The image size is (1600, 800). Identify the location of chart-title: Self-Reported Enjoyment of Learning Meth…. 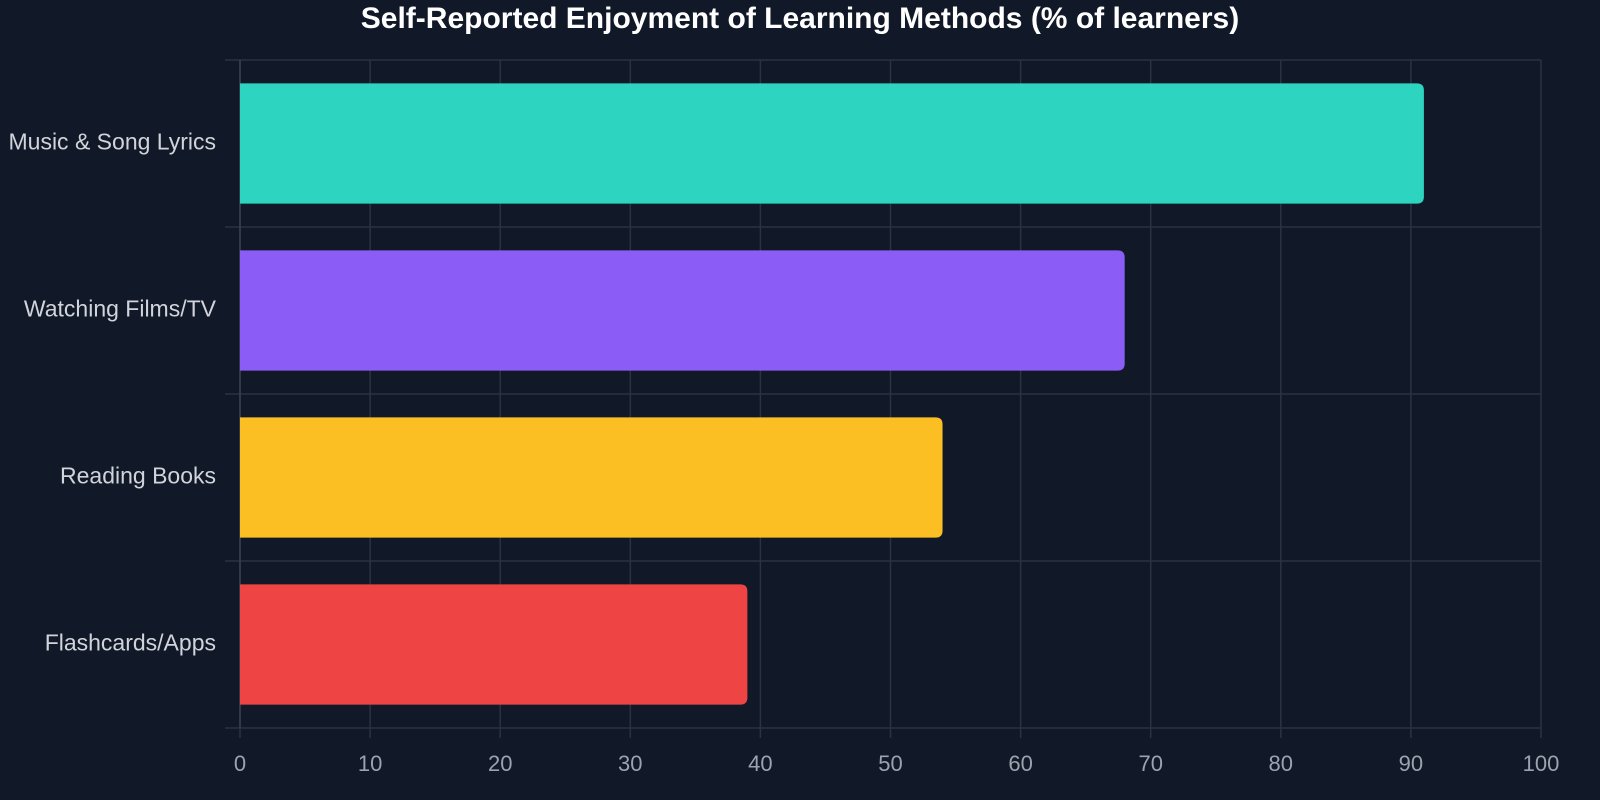
(800, 18).